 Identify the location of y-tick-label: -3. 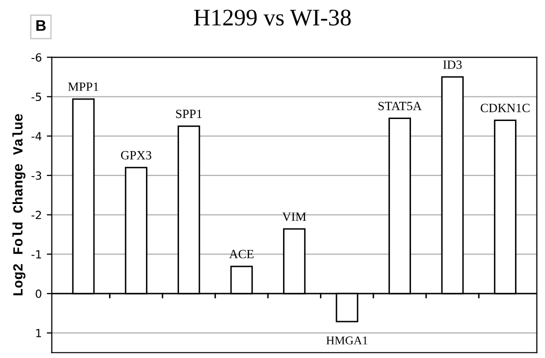
(37, 175).